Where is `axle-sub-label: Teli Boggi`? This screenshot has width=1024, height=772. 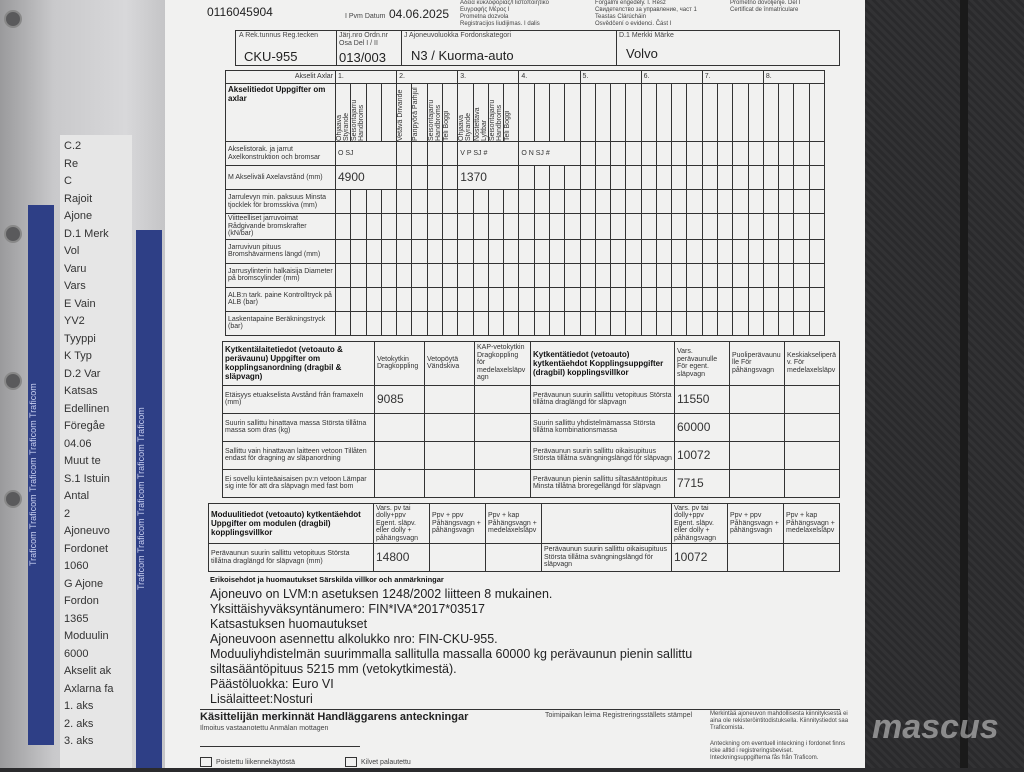
axle-sub-label: Teli Boggi is located at coordinates (508, 125).